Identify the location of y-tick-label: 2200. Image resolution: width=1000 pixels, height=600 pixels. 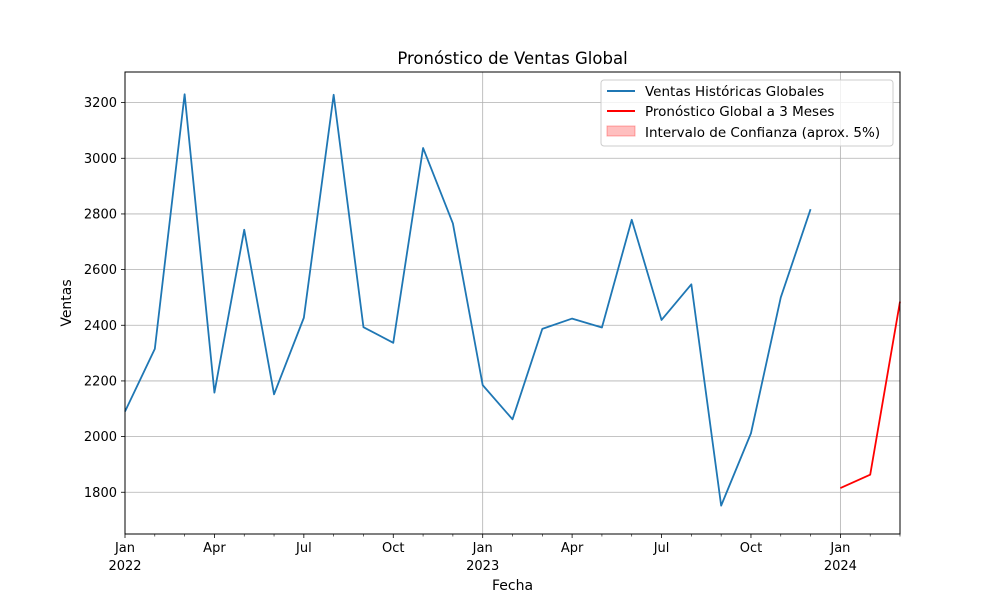
(100, 381).